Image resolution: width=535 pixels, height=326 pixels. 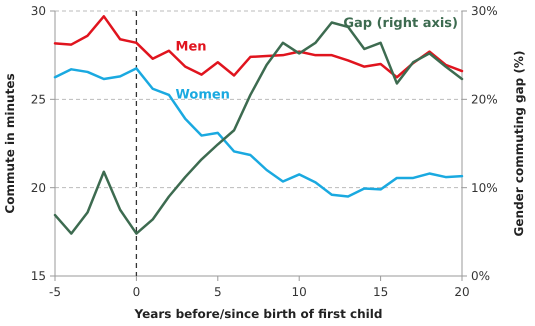 I want to click on series-label: Women, so click(x=203, y=95).